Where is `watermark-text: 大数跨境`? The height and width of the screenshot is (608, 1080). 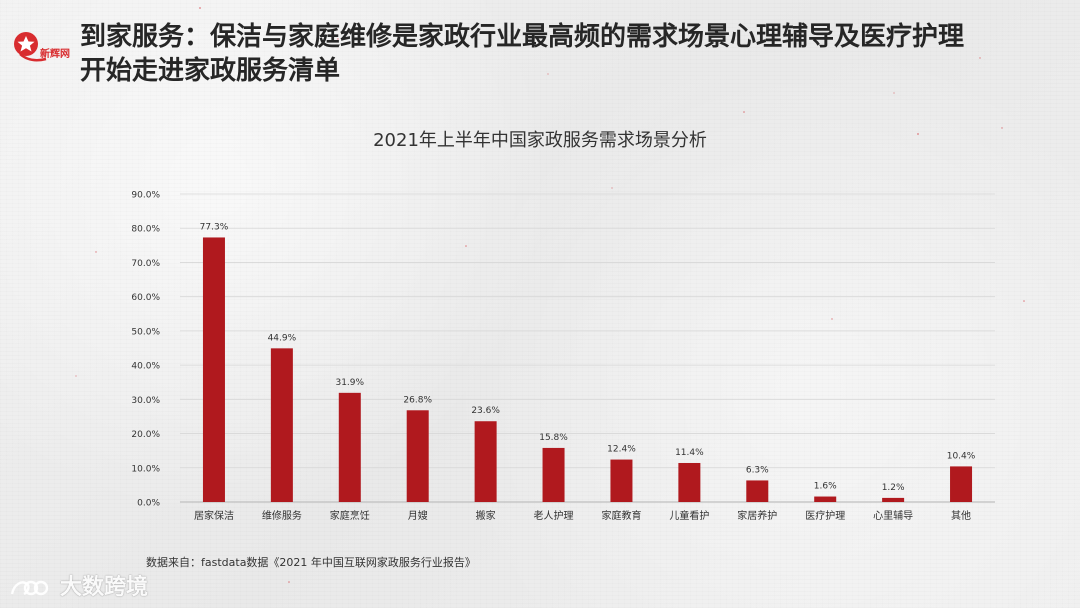
watermark-text: 大数跨境 is located at coordinates (104, 587).